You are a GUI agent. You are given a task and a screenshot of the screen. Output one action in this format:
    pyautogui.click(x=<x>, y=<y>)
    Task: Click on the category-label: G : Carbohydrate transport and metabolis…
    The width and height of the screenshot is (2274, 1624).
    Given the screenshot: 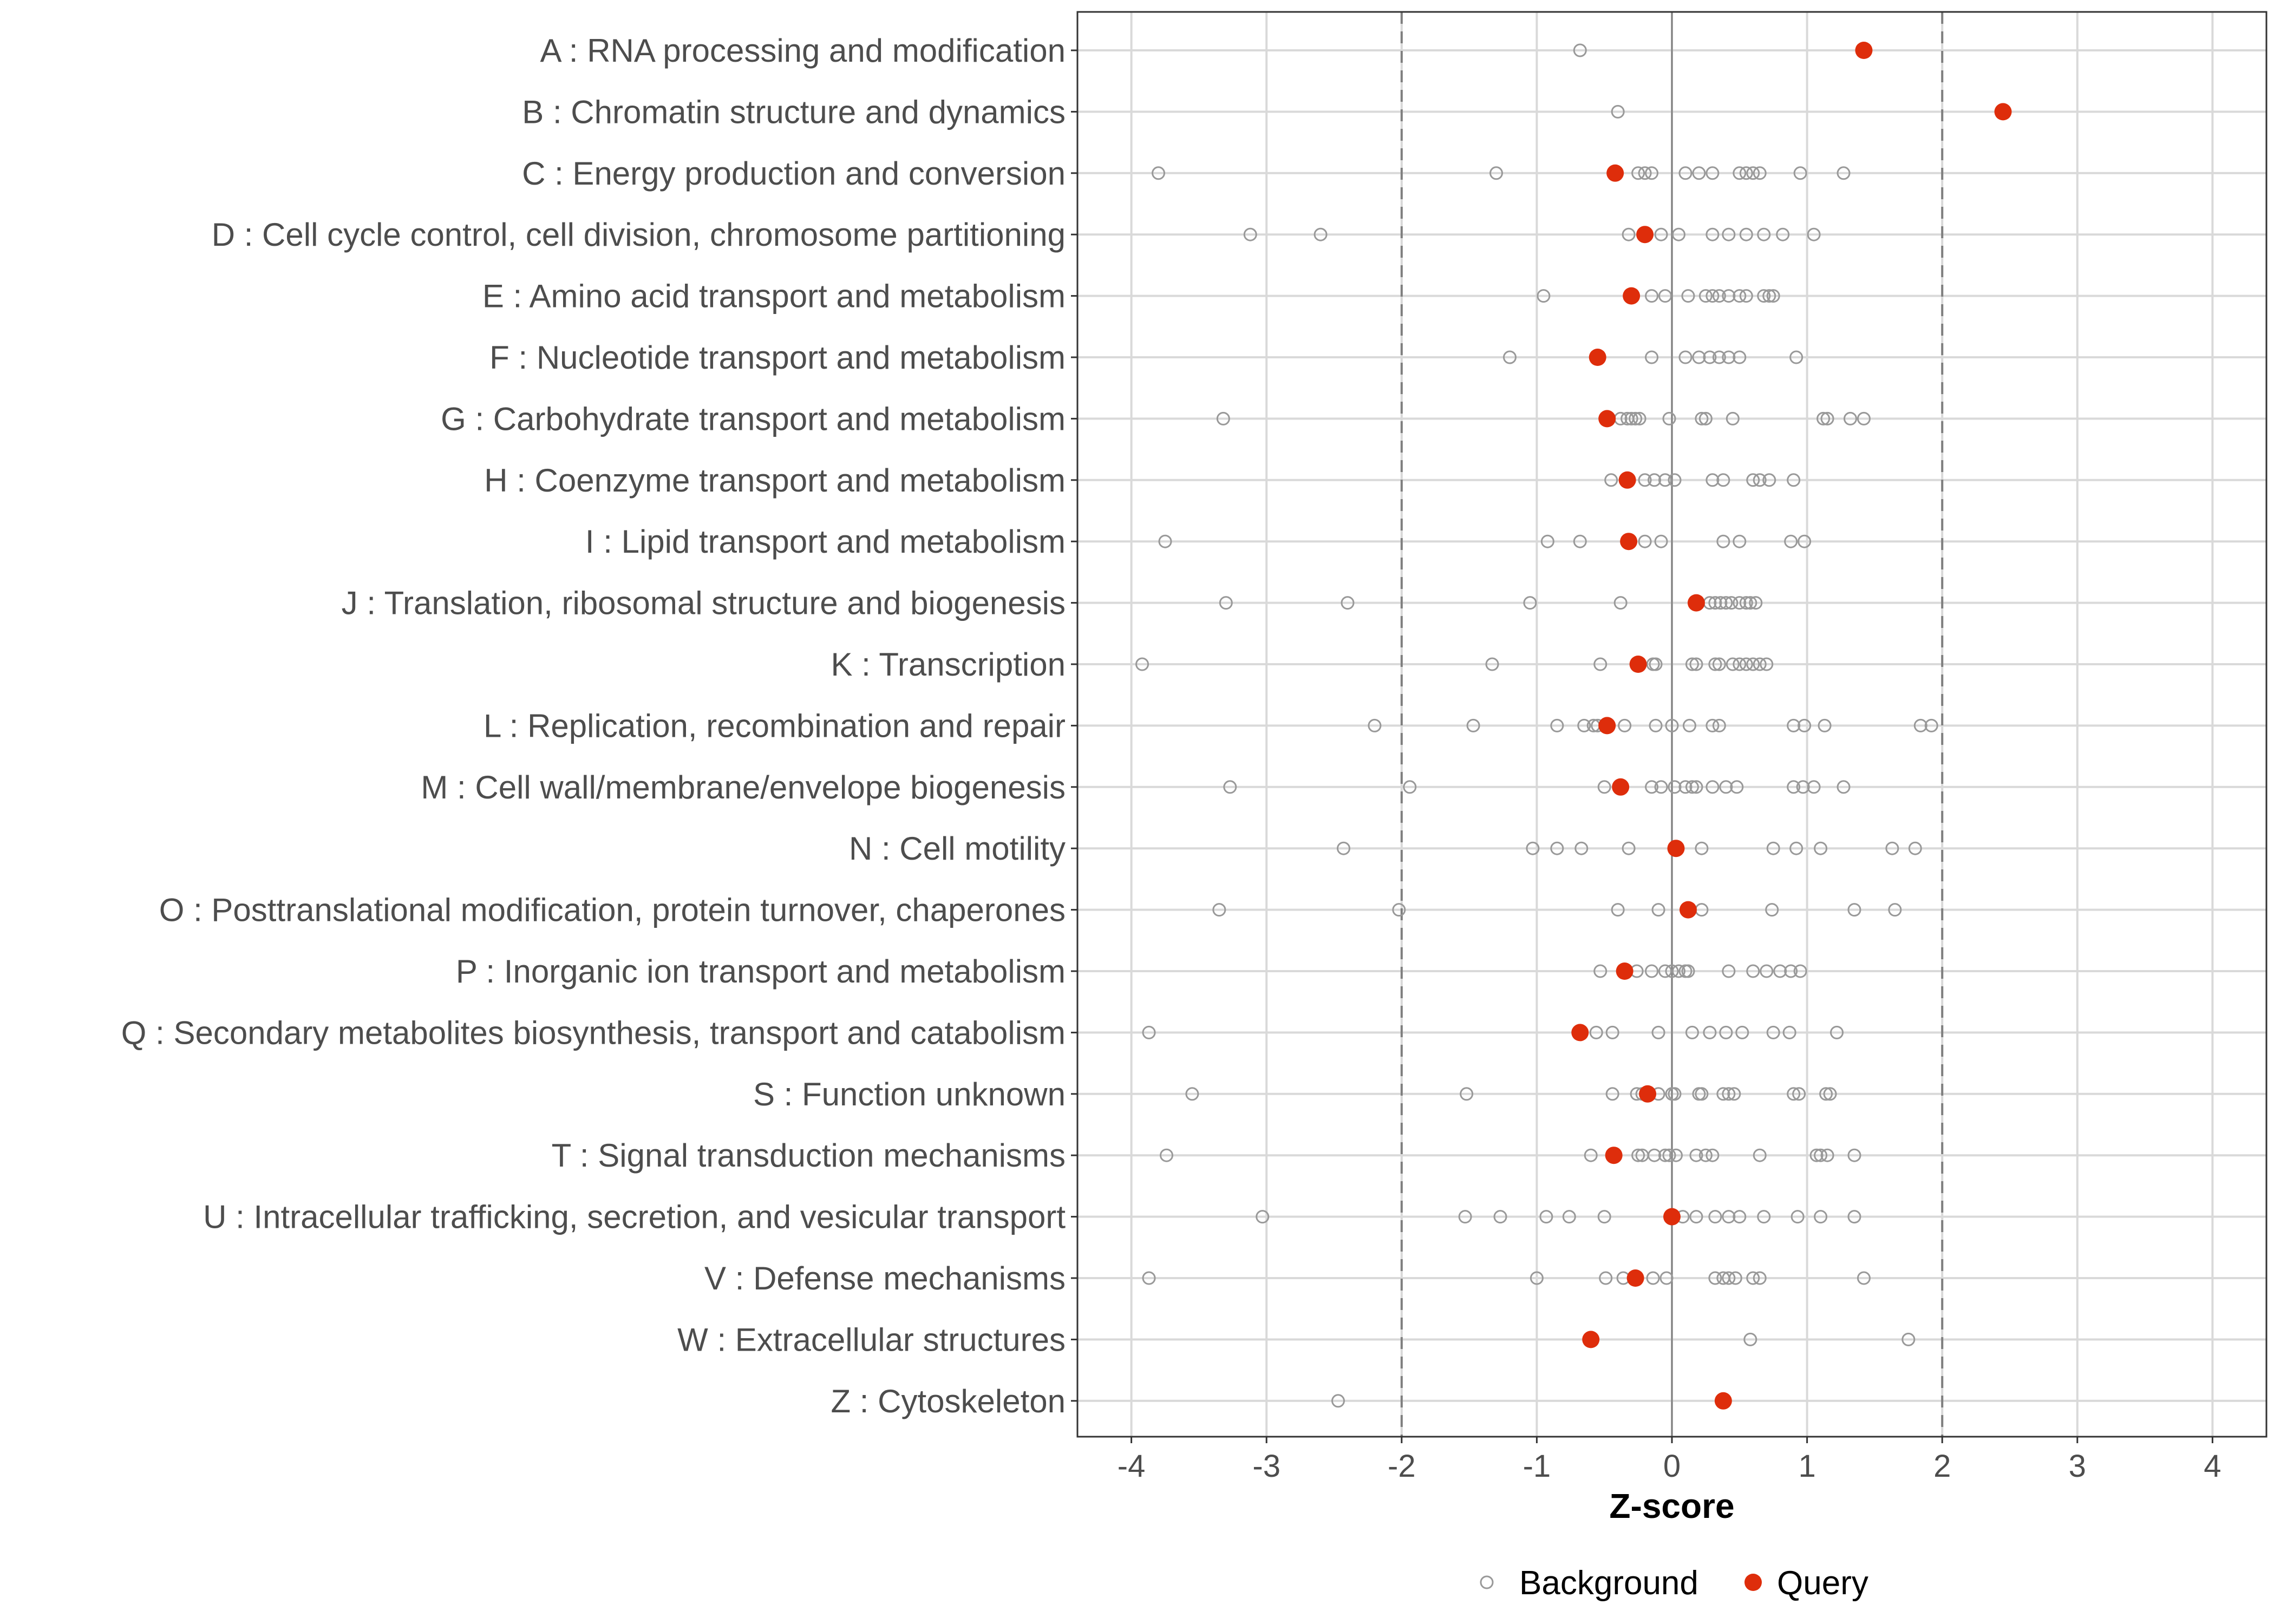 What is the action you would take?
    pyautogui.click(x=754, y=419)
    